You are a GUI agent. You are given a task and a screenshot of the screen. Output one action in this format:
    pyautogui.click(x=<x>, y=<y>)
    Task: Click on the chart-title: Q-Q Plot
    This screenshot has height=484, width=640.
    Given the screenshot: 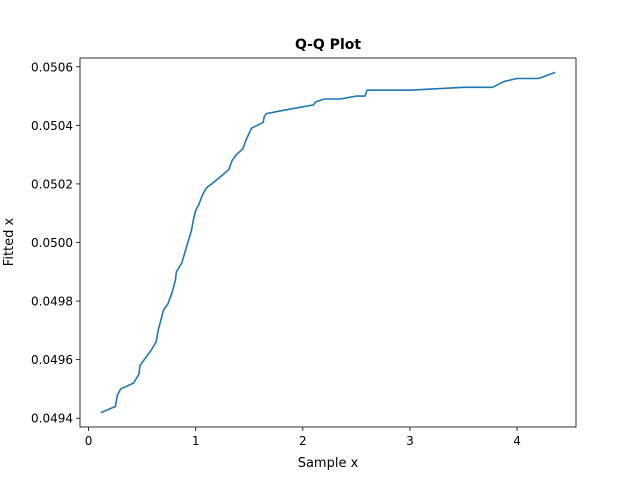 What is the action you would take?
    pyautogui.click(x=328, y=45)
    